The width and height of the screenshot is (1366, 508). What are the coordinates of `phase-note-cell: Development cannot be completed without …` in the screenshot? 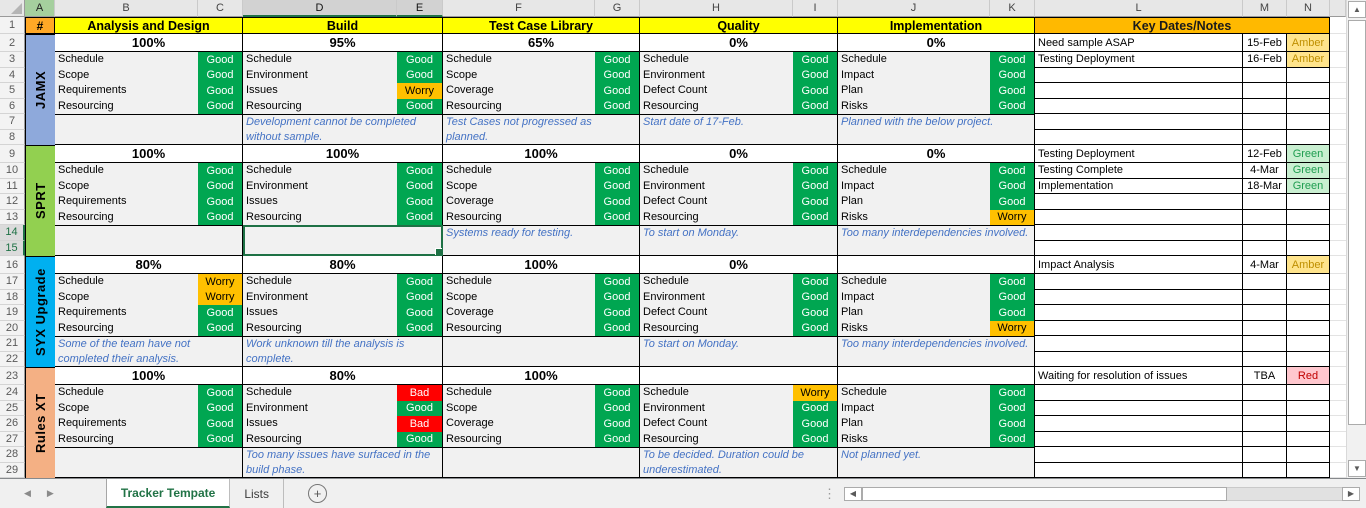 It's located at (343, 129).